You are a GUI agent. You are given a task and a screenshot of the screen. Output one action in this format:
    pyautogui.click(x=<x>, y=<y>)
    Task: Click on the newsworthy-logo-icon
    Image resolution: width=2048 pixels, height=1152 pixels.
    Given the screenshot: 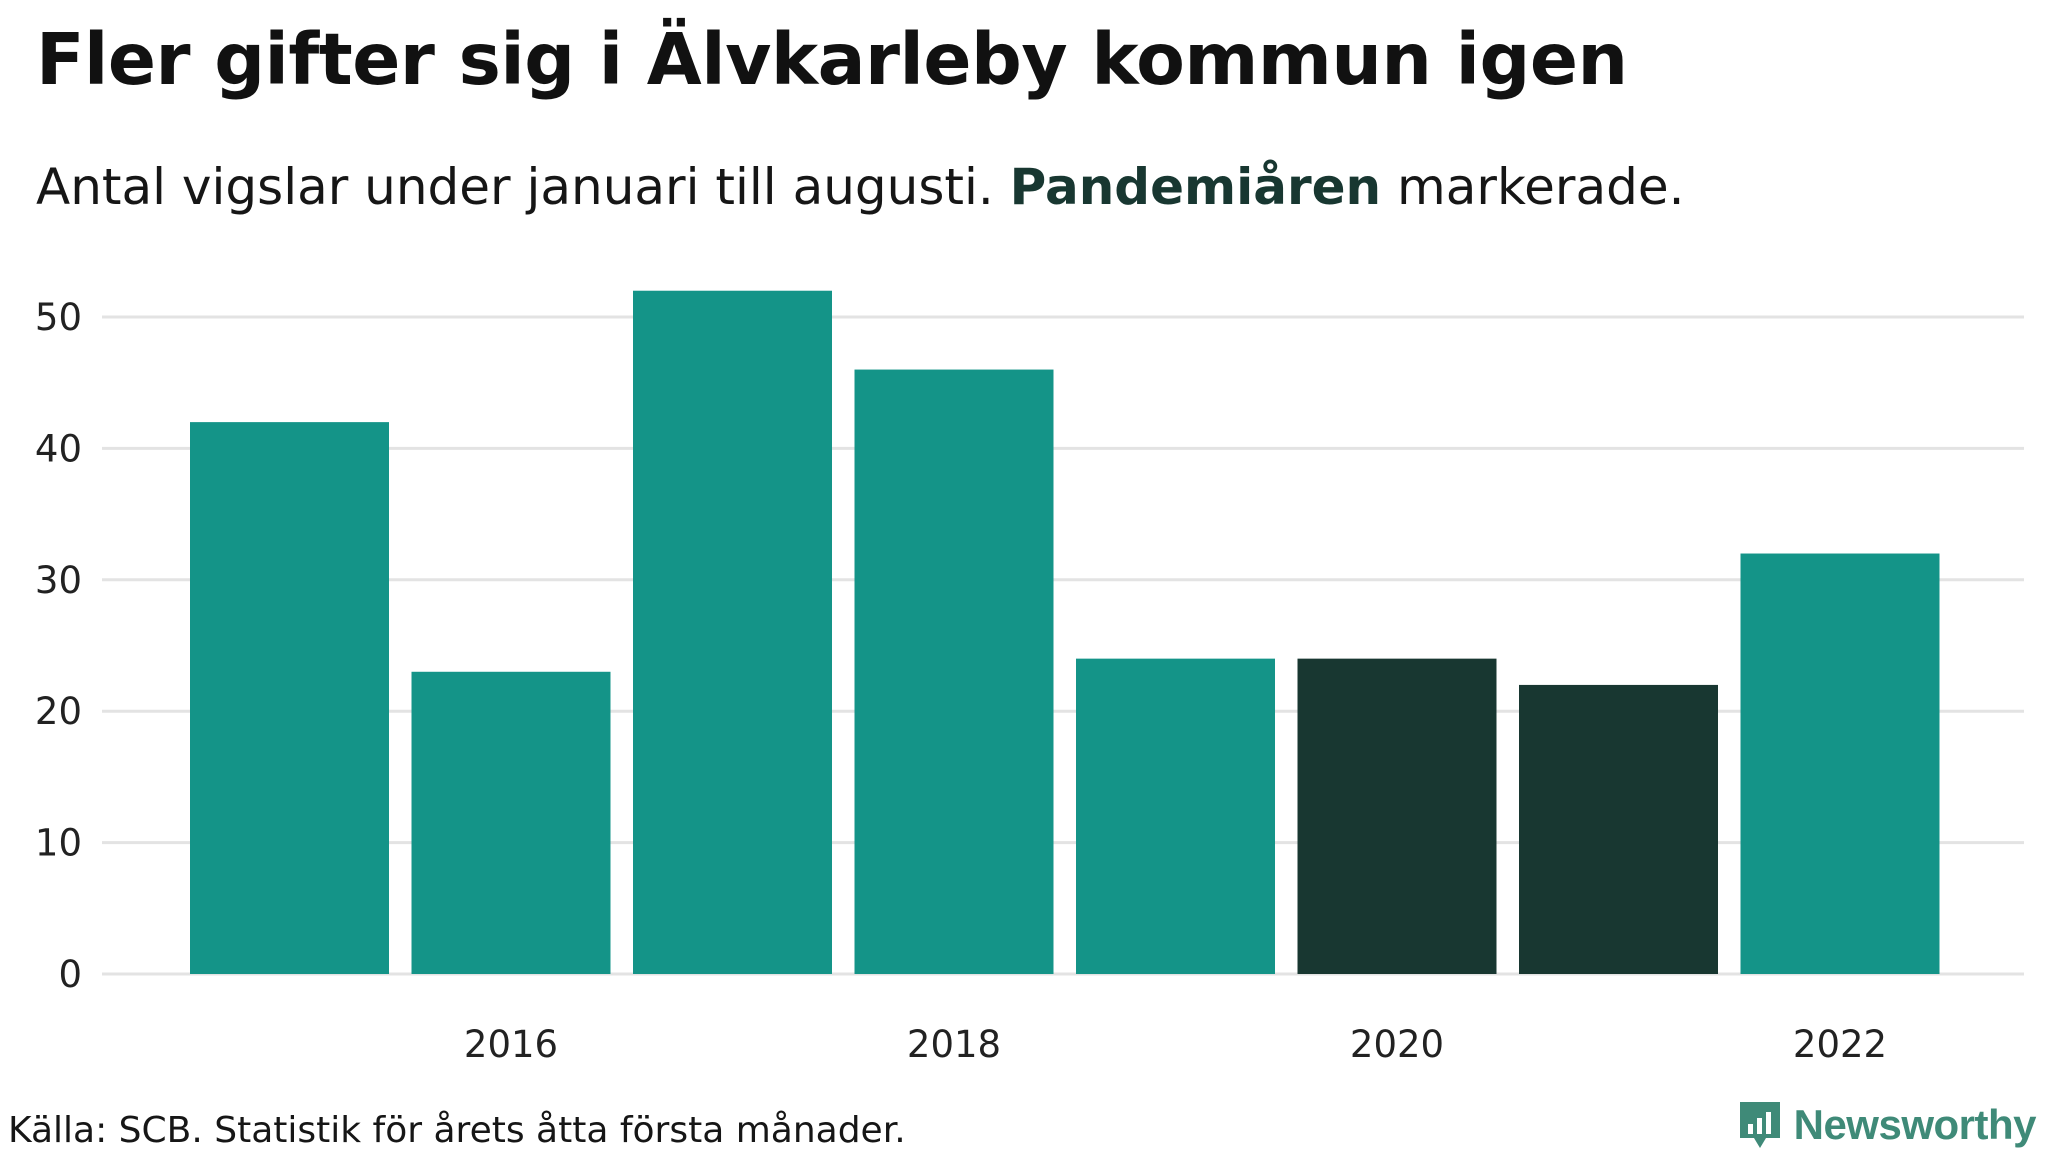 What is the action you would take?
    pyautogui.click(x=1759, y=1125)
    